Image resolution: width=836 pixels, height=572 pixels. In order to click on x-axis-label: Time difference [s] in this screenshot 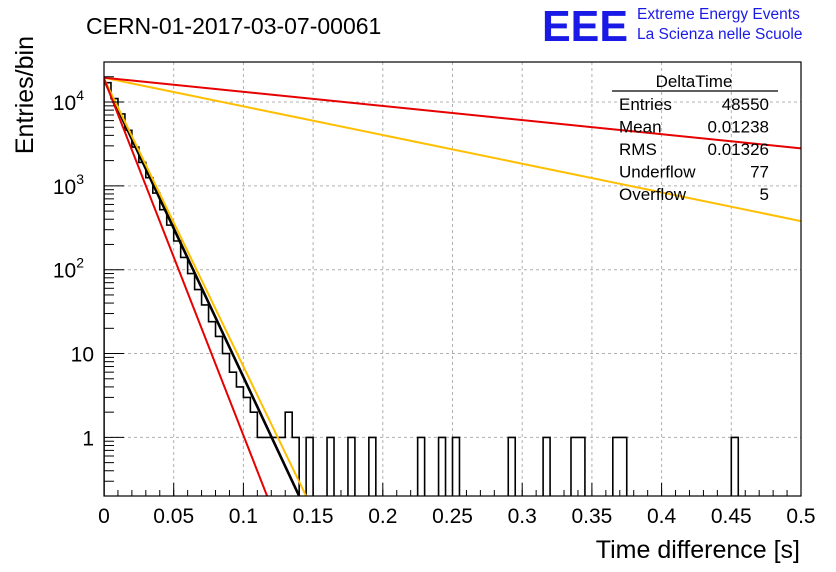, I will do `click(698, 550)`.